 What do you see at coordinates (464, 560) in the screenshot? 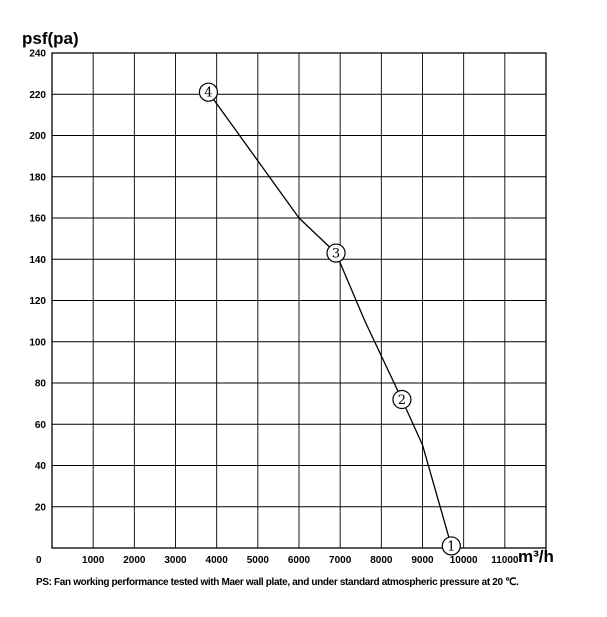
I see `x-tick-label: 10000` at bounding box center [464, 560].